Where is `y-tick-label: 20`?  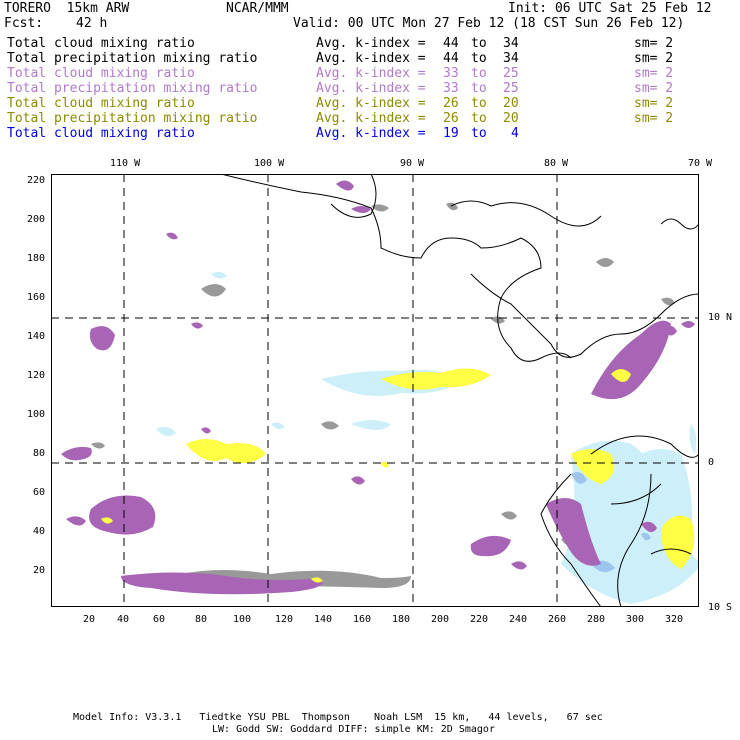 y-tick-label: 20 is located at coordinates (39, 570).